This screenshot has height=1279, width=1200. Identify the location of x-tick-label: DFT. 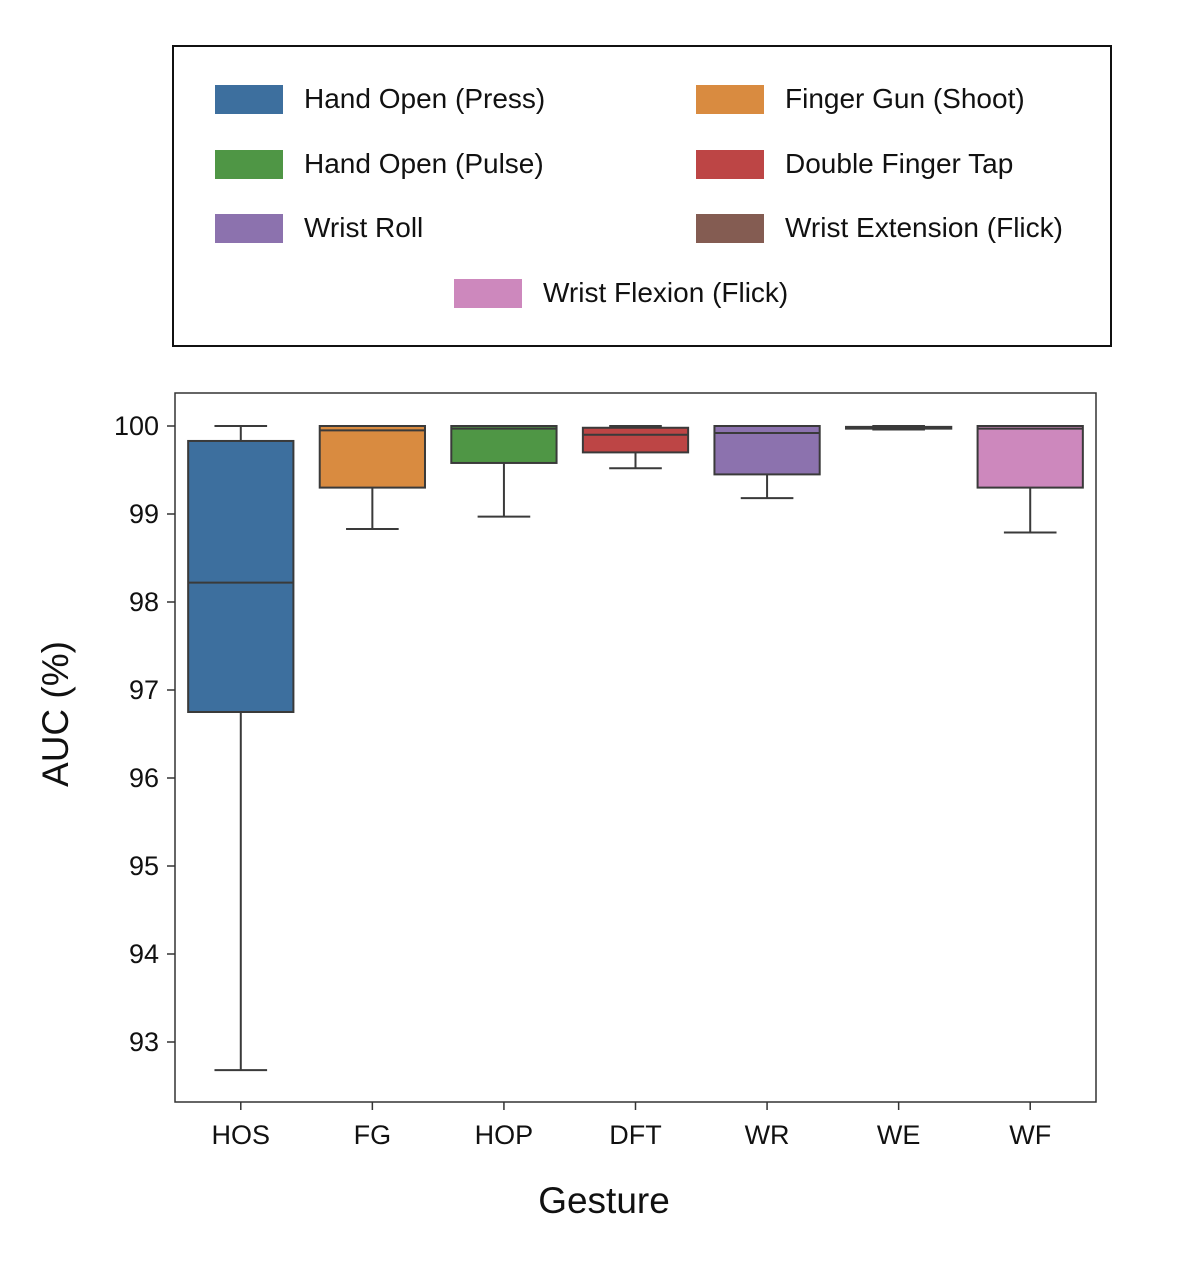
(635, 1135).